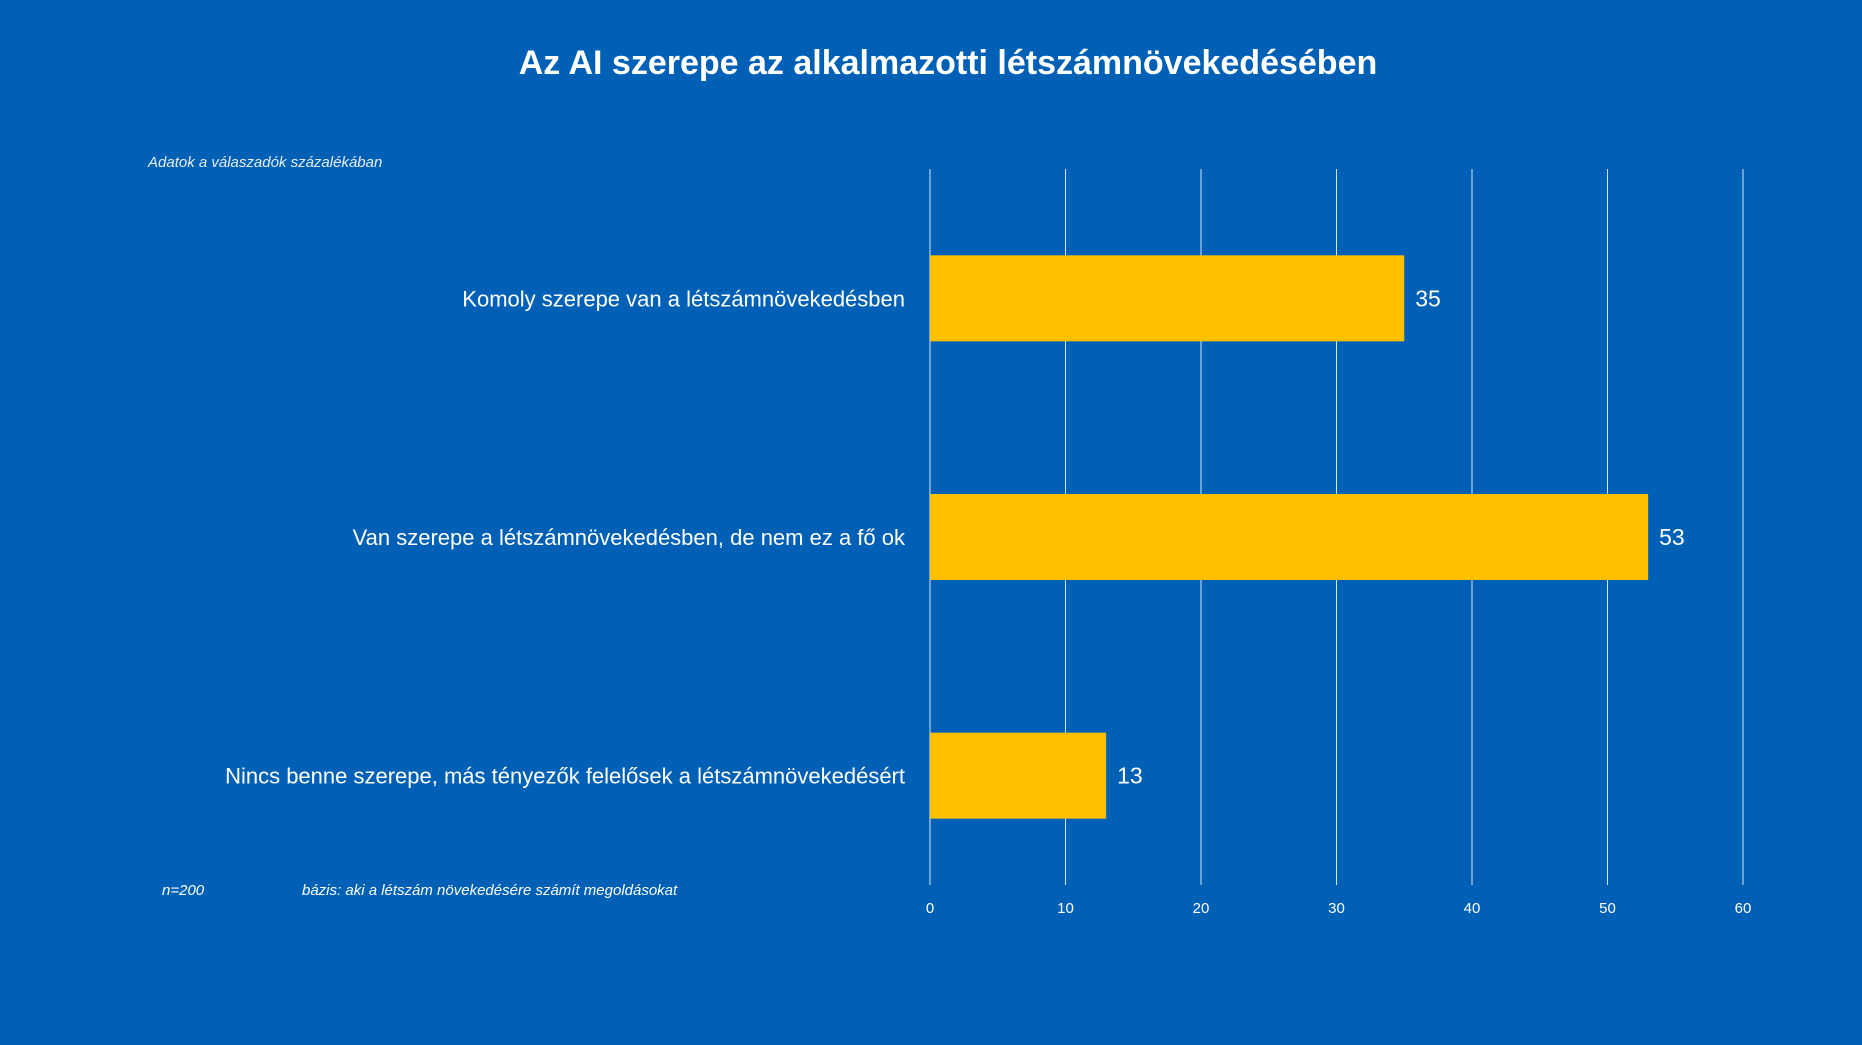 The height and width of the screenshot is (1045, 1862). Describe the element at coordinates (1743, 908) in the screenshot. I see `x-tick-label: 60` at that location.